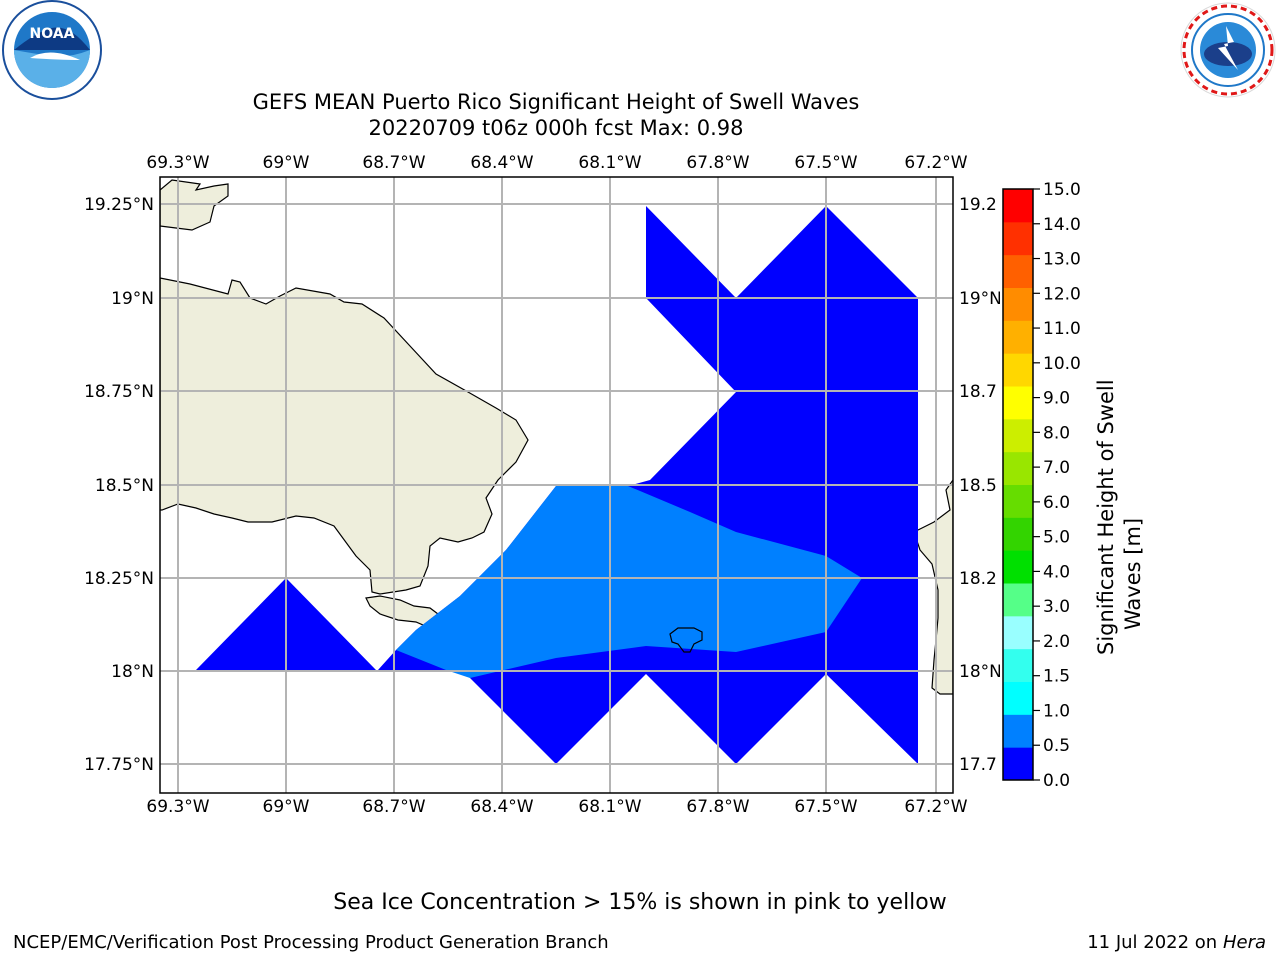 The width and height of the screenshot is (1280, 960). Describe the element at coordinates (1155, 942) in the screenshot. I see `run-date-text: 11 Jul 2022 on` at that location.